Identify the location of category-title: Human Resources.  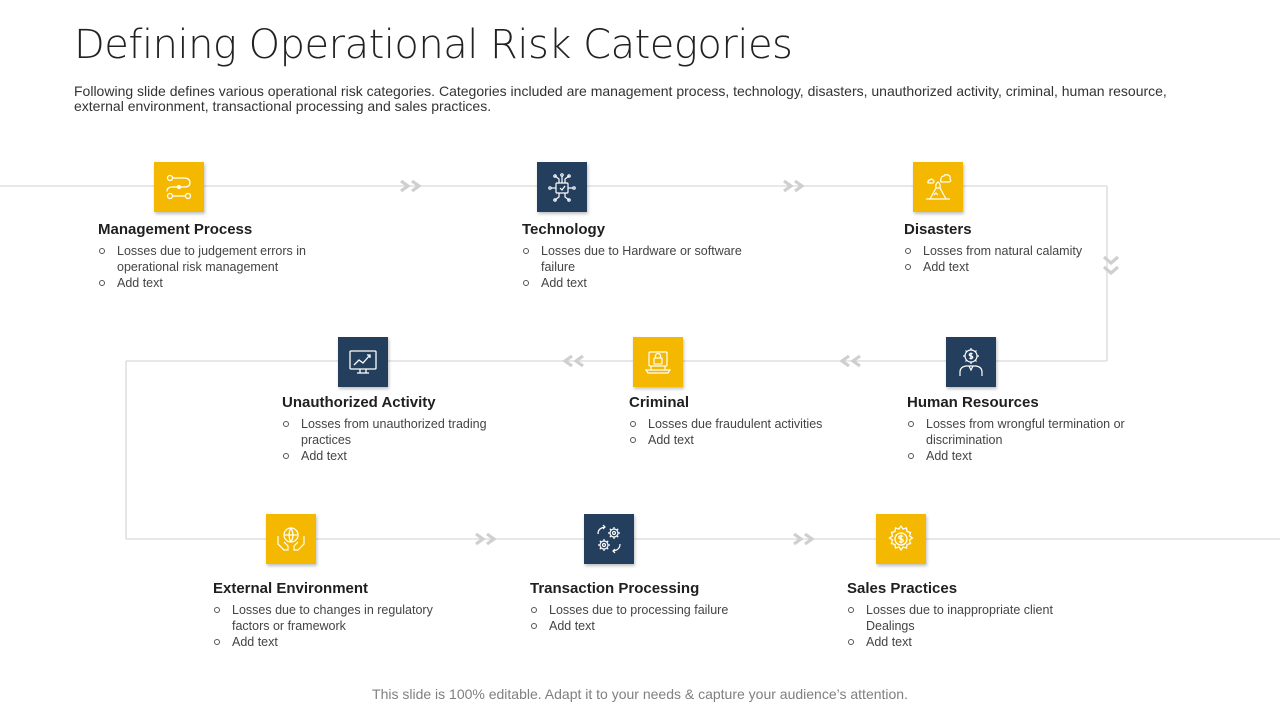
(973, 402).